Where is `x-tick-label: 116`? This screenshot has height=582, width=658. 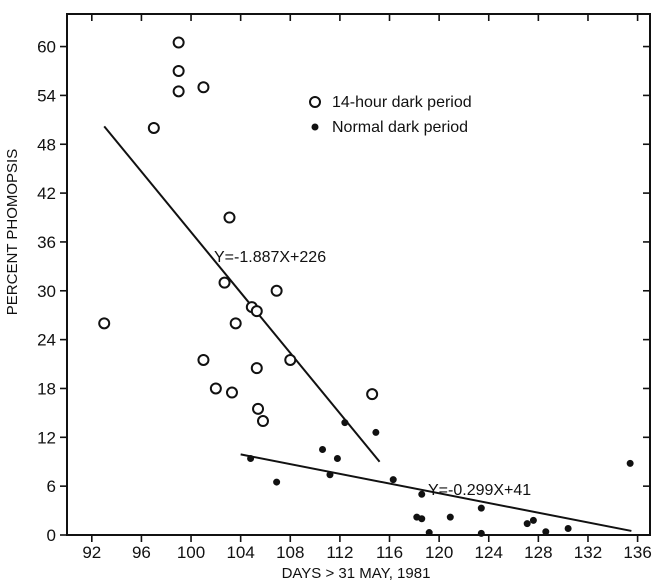
x-tick-label: 116 is located at coordinates (389, 552).